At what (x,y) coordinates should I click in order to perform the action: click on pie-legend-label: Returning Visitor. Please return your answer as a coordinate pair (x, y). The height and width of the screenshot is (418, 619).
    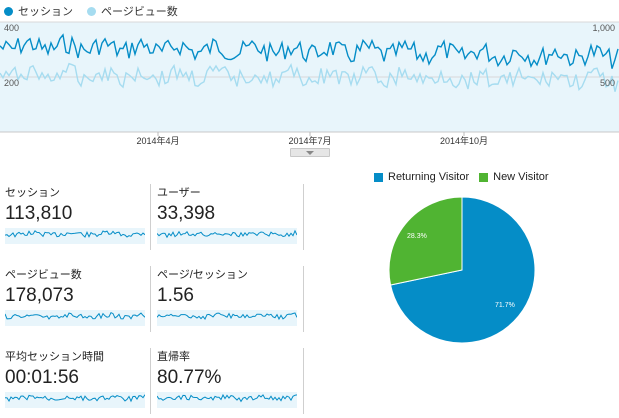
    Looking at the image, I should click on (429, 177).